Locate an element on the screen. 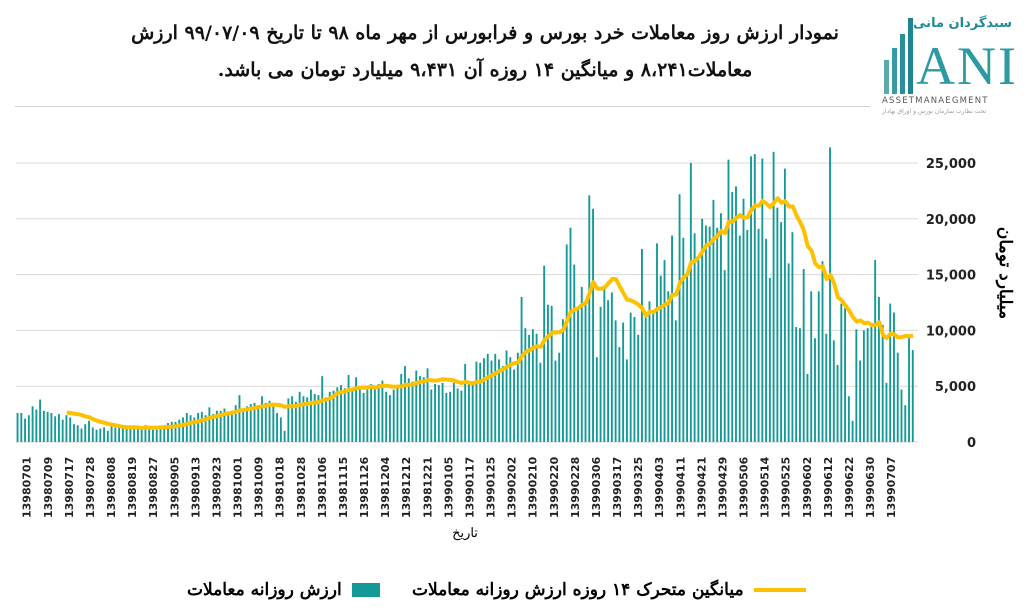 This screenshot has height=615, width=1030. y-tick-label: 15,000 is located at coordinates (951, 276).